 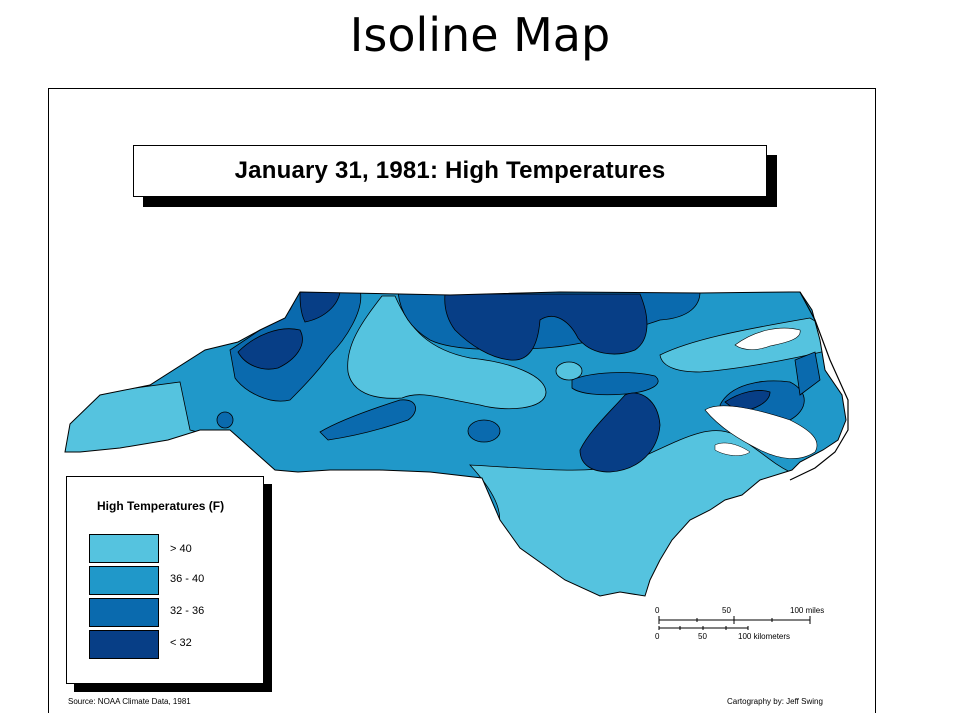 What do you see at coordinates (764, 636) in the screenshot?
I see `scale-km-100: 100 kilometers` at bounding box center [764, 636].